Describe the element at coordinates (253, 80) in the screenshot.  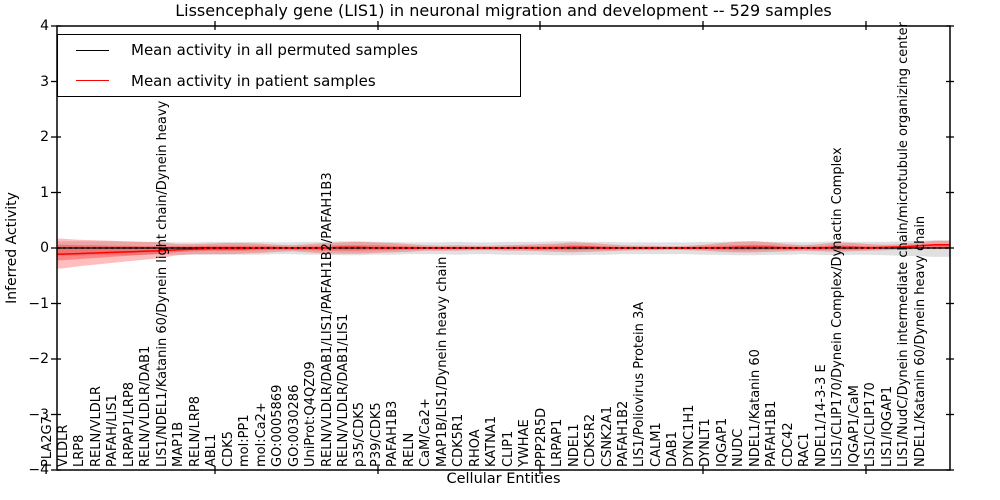
I see `legend-label: Mean activity in patient samples` at that location.